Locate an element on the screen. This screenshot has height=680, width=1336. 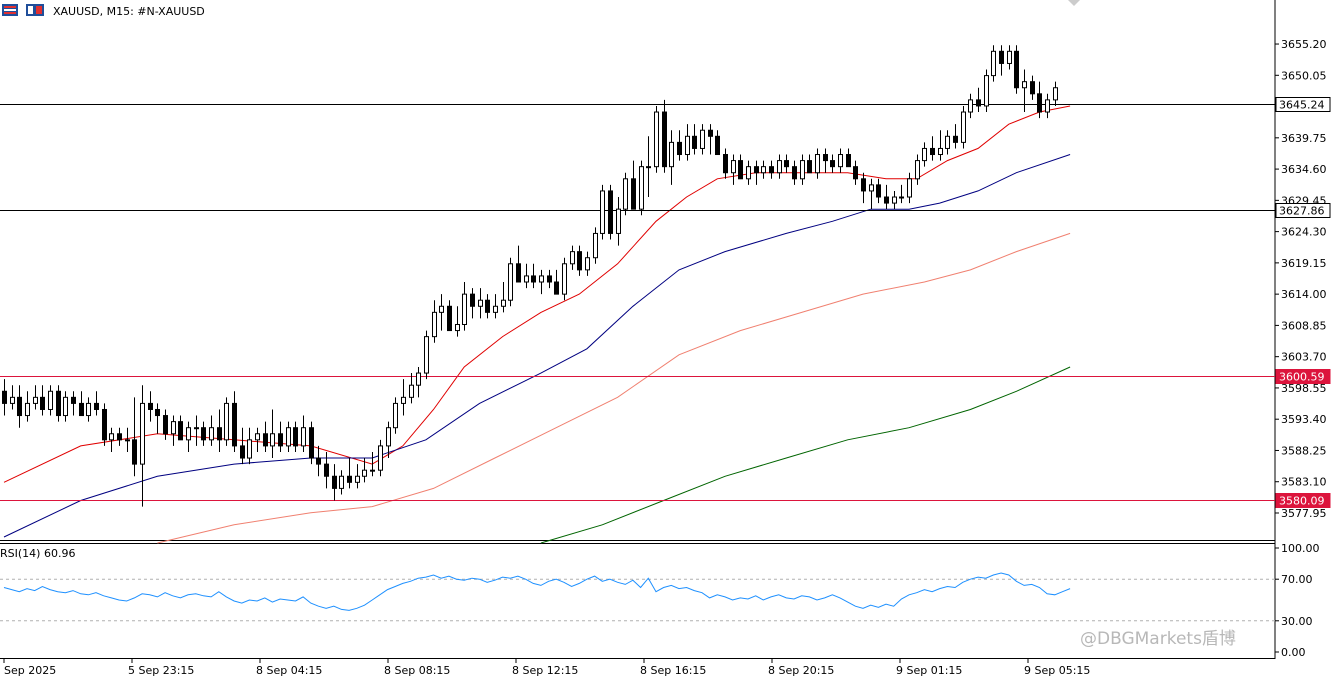
chart-window-icon is located at coordinates (35, 10).